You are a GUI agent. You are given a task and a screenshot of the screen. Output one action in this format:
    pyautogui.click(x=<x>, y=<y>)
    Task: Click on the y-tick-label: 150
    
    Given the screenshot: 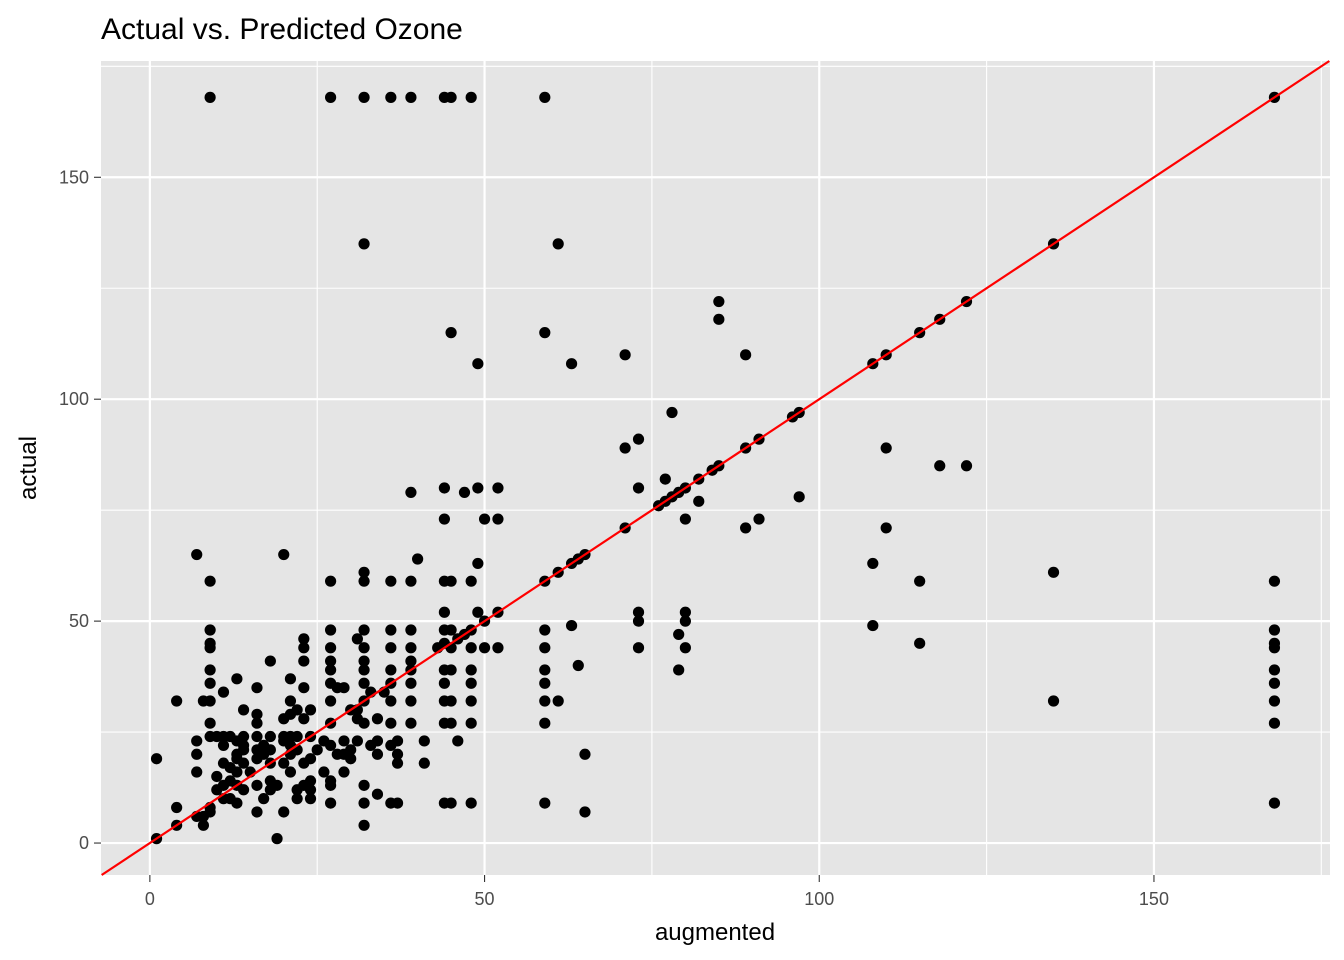 What is the action you would take?
    pyautogui.click(x=74, y=177)
    